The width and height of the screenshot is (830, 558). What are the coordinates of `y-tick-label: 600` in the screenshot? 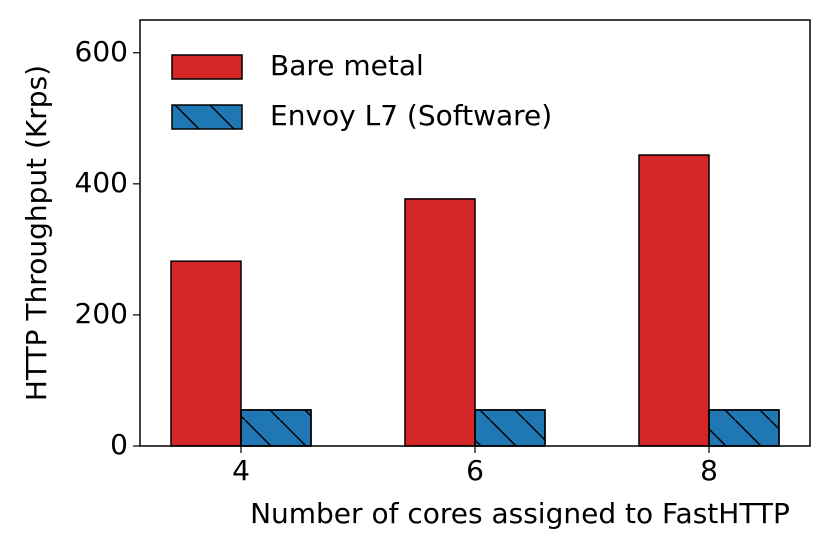 It's located at (101, 51).